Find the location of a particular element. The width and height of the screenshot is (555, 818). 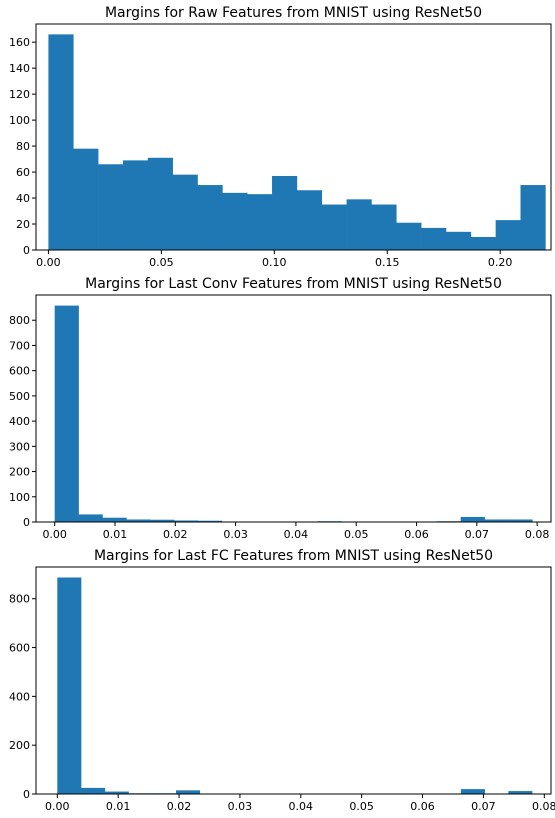

y-tick-label: 160 is located at coordinates (19, 42).